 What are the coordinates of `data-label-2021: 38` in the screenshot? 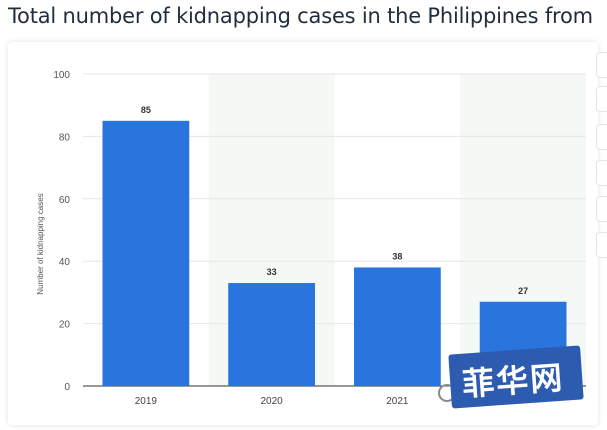 It's located at (397, 256).